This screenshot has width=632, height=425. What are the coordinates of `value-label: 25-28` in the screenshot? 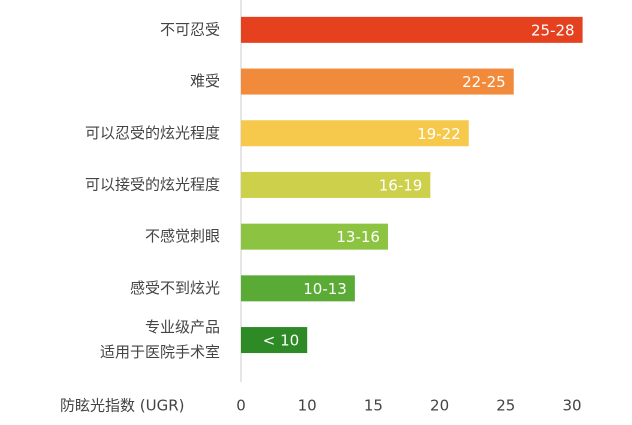 It's located at (553, 30).